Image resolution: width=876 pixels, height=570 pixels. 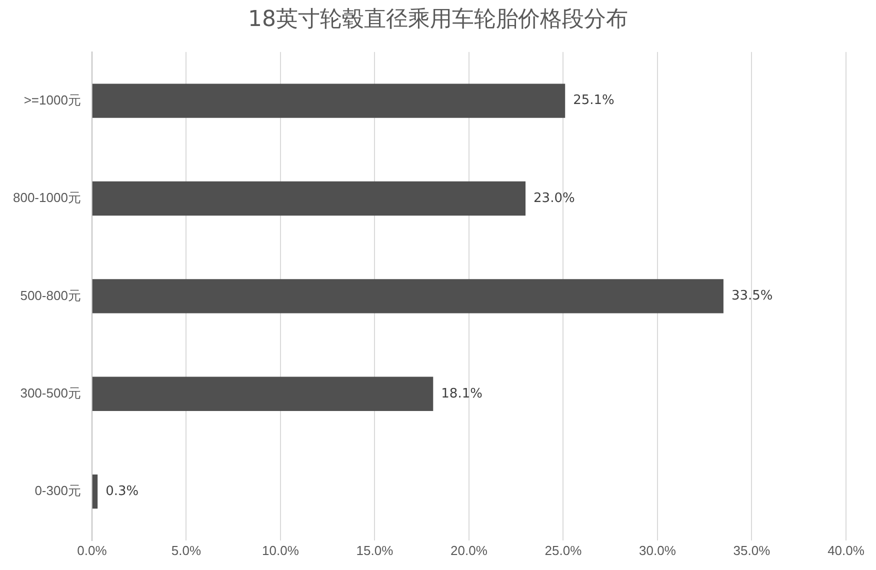 I want to click on x-tick-label: 10.0%, so click(x=281, y=550).